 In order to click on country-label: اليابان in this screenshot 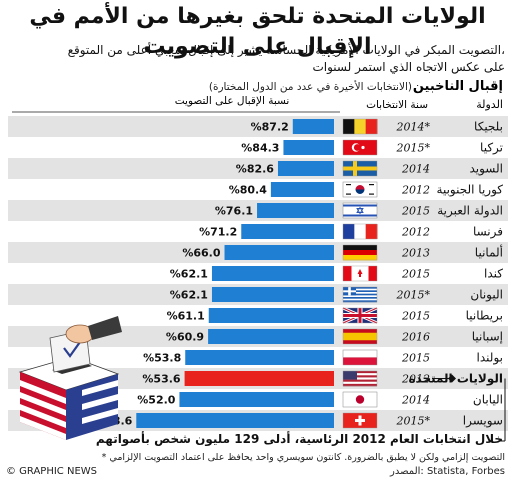, I will do `click(488, 400)`.